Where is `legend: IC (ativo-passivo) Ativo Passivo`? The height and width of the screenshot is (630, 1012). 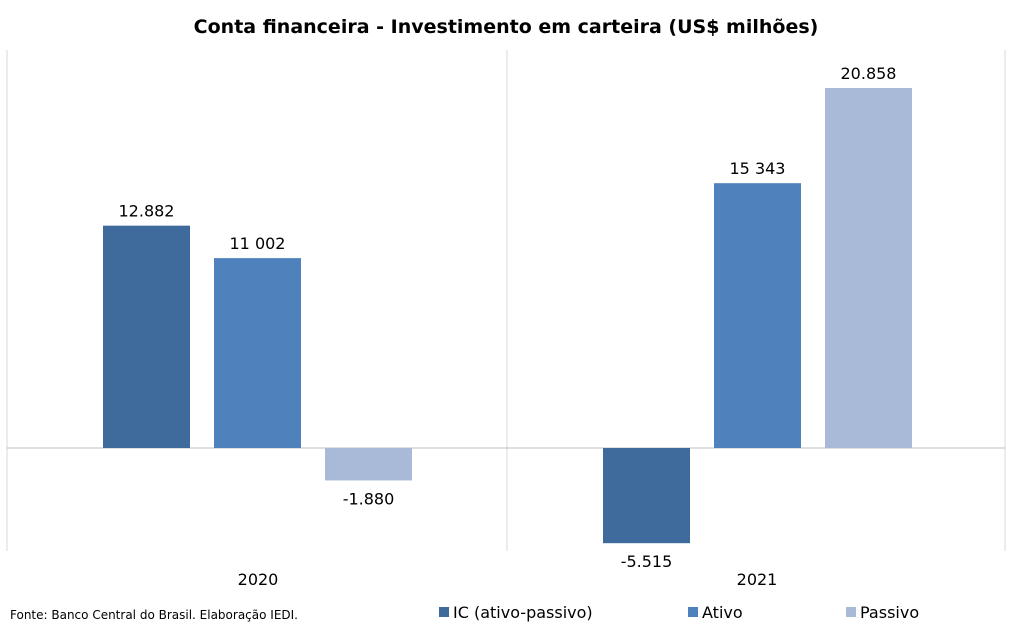
legend: IC (ativo-passivo) Ativo Passivo is located at coordinates (679, 612).